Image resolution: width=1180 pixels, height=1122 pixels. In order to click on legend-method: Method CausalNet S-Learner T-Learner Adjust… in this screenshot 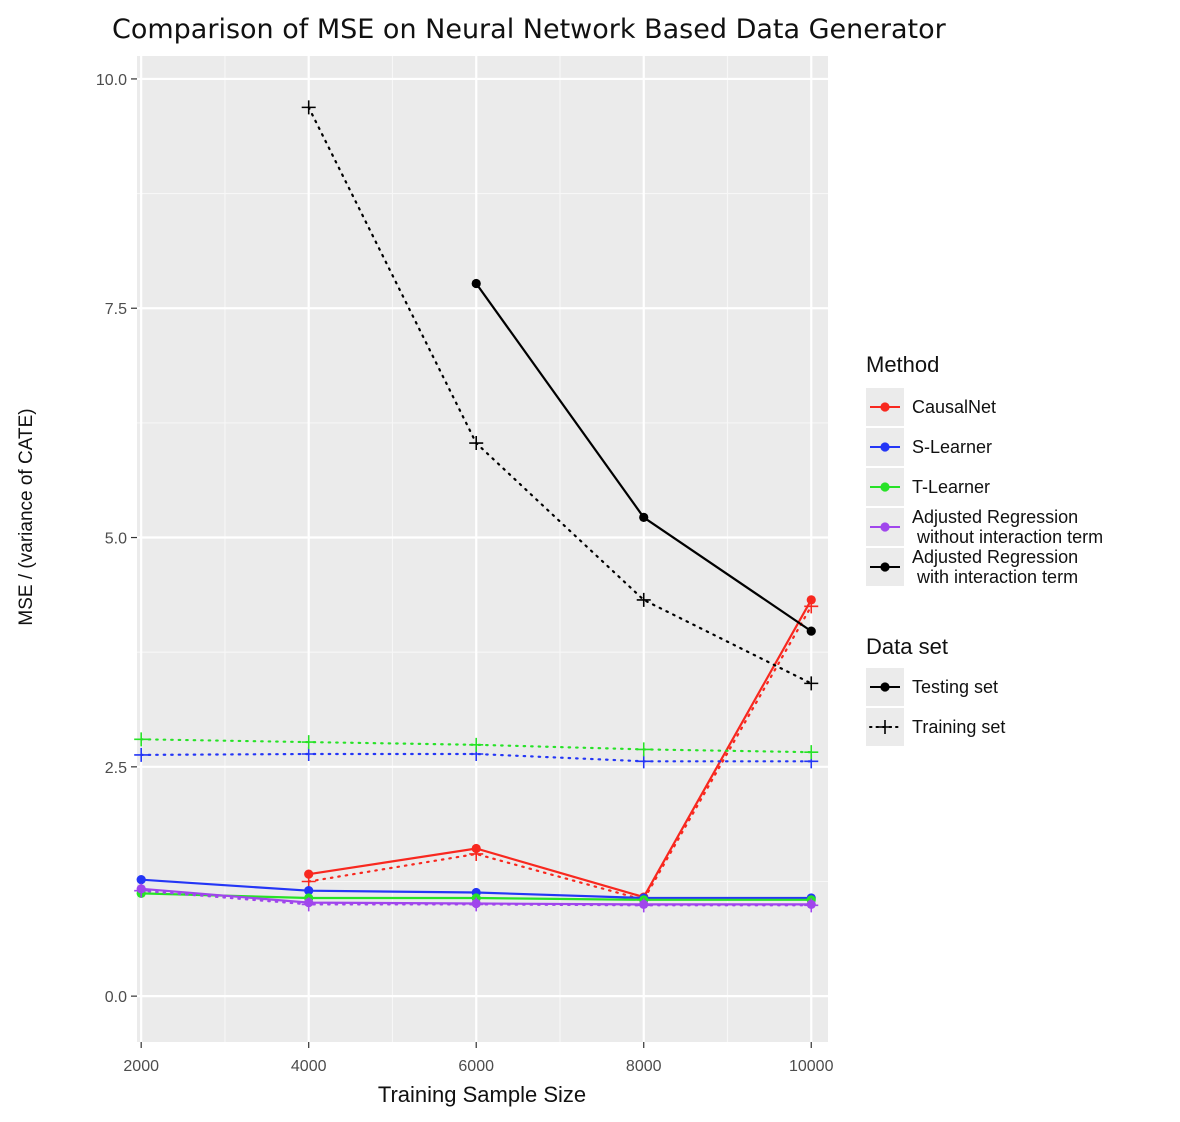, I will do `click(984, 469)`.